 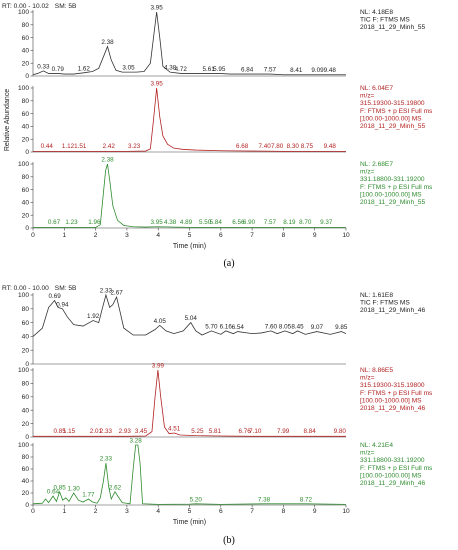 What do you see at coordinates (64, 511) in the screenshot?
I see `x-tick-label: 1` at bounding box center [64, 511].